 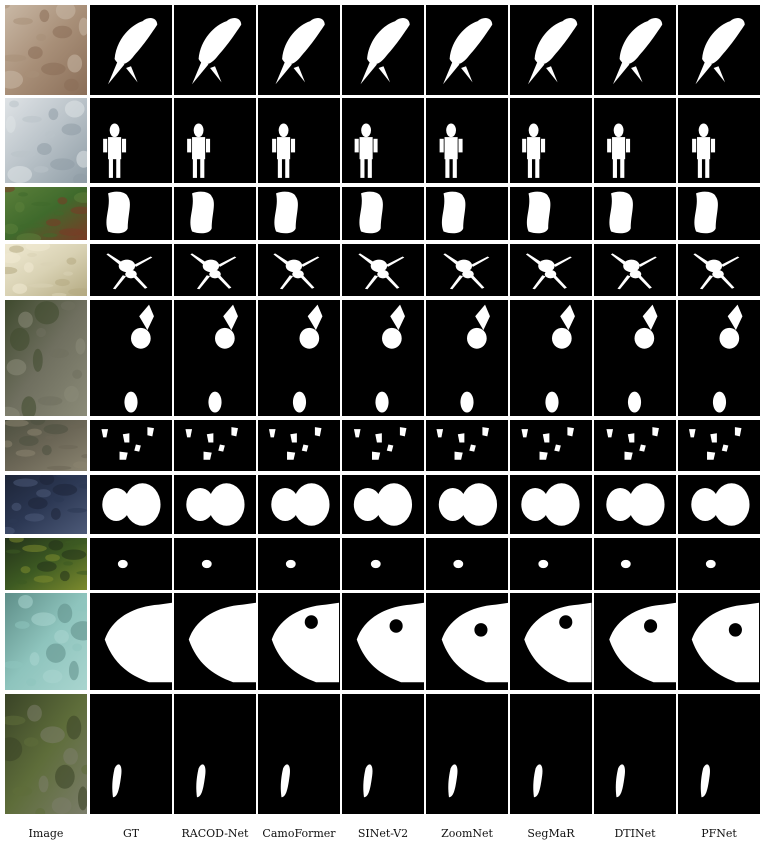 What do you see at coordinates (299, 833) in the screenshot?
I see `column-label-camoformer: CamoFormer` at bounding box center [299, 833].